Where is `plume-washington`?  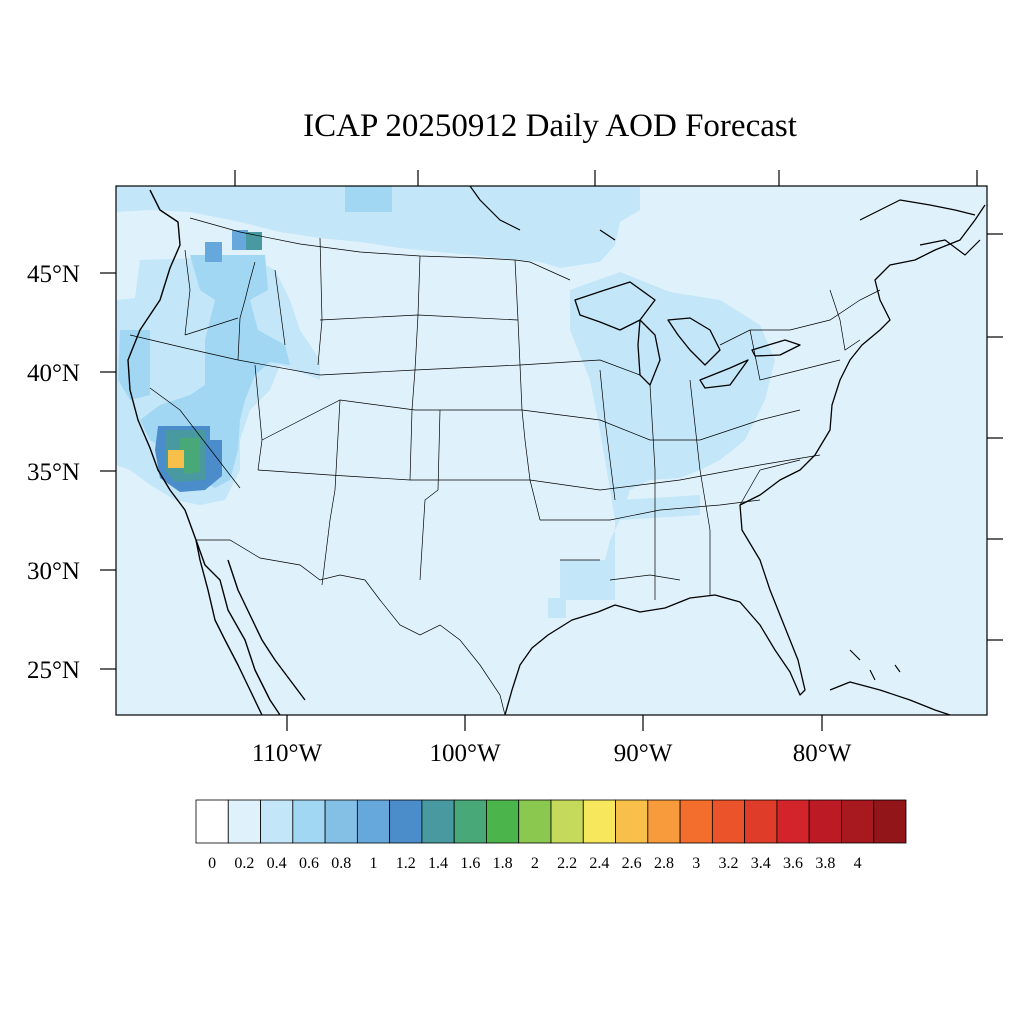
plume-washington is located at coordinates (213, 252).